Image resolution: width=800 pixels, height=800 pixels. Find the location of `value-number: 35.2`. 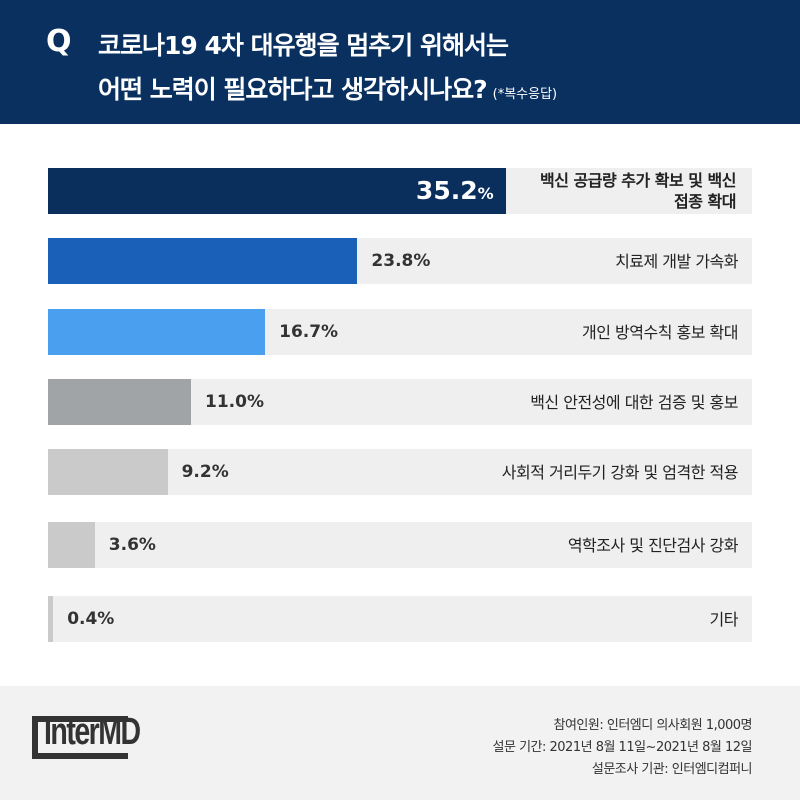

value-number: 35.2 is located at coordinates (446, 190).